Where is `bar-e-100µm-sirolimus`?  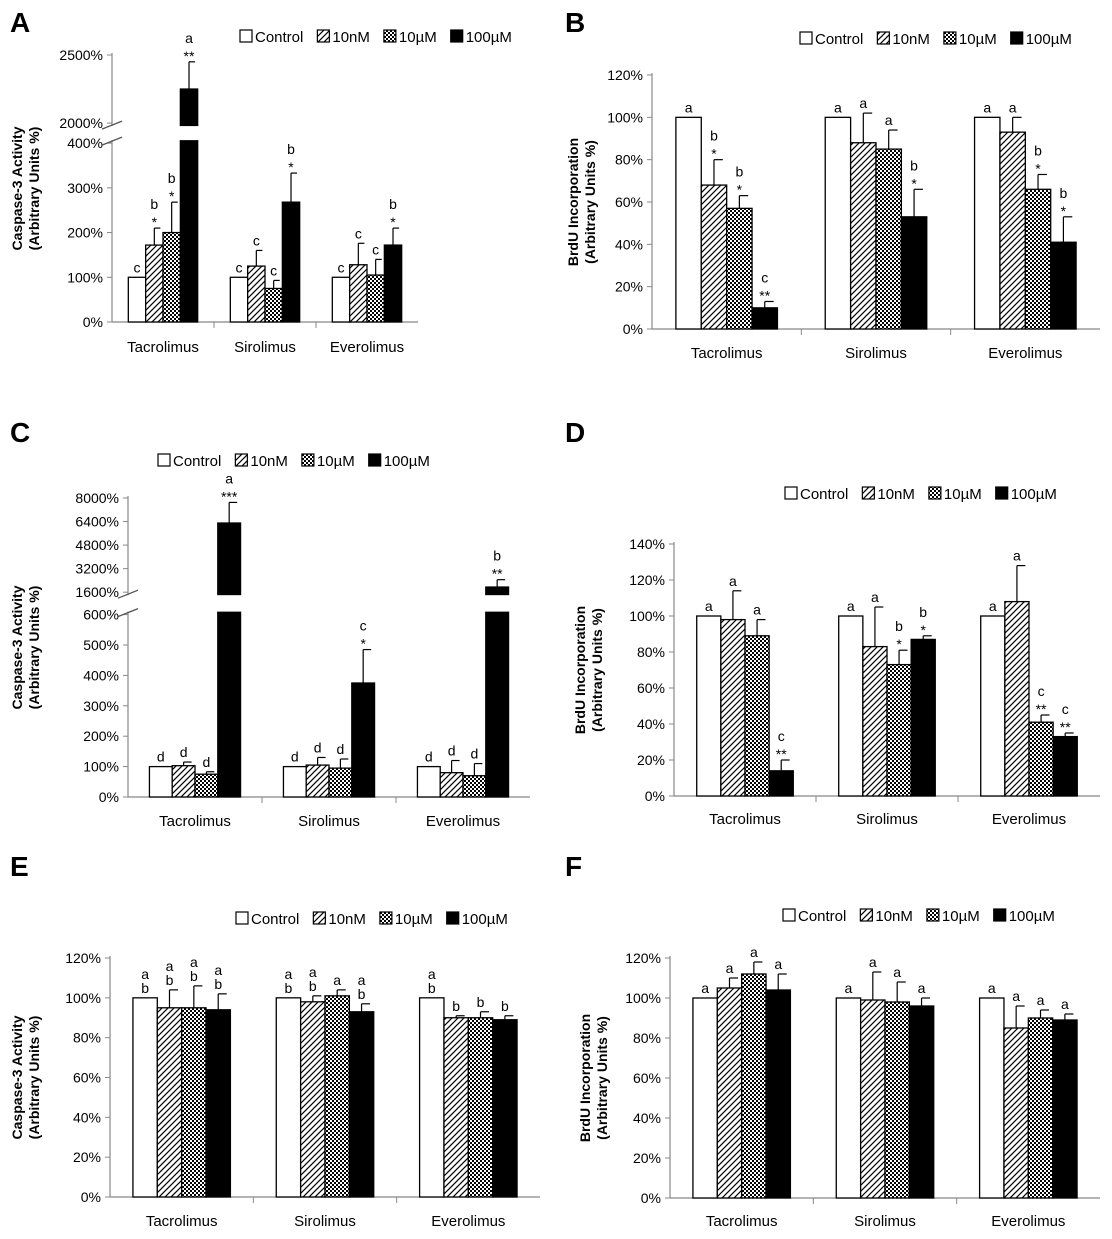
bar-e-100µm-sirolimus is located at coordinates (361, 1104).